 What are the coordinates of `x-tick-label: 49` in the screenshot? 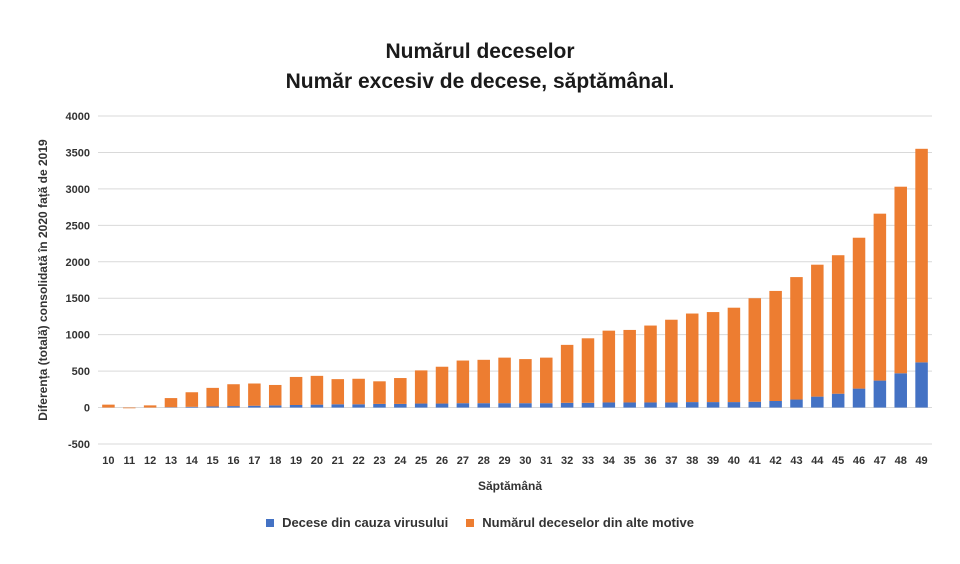 It's located at (921, 461).